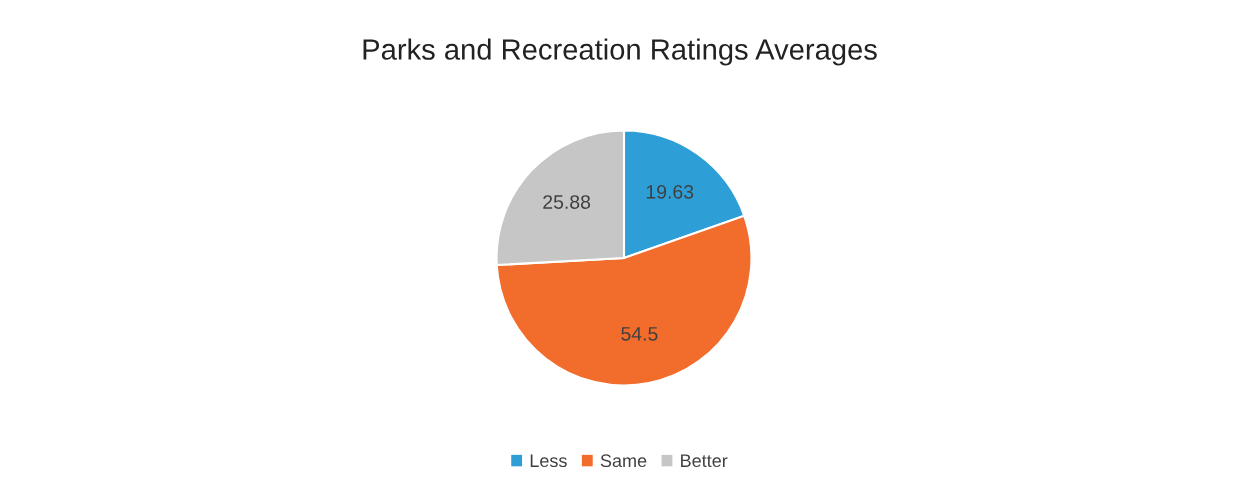 This screenshot has width=1239, height=502. Describe the element at coordinates (670, 191) in the screenshot. I see `data-label: 19.63` at that location.